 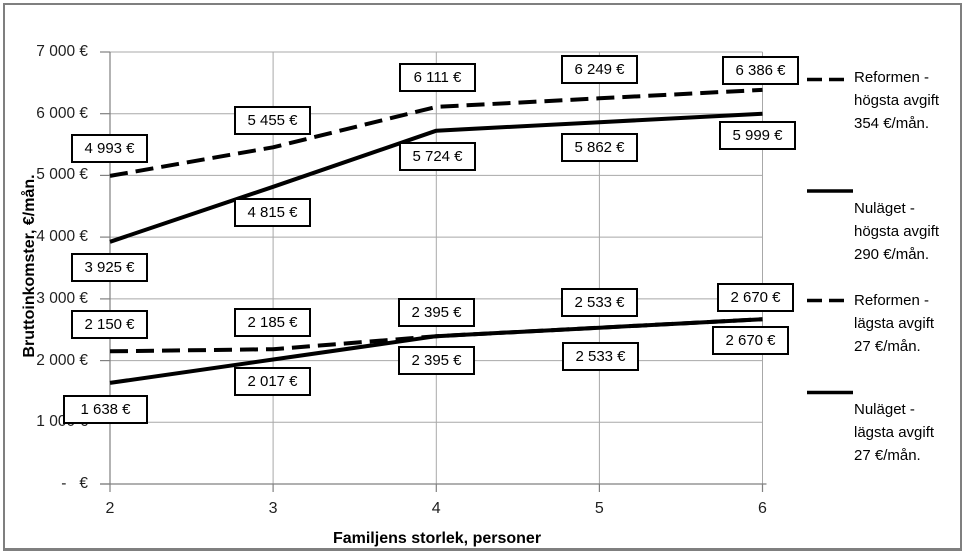 I want to click on x-tick-label: 2, so click(x=110, y=508).